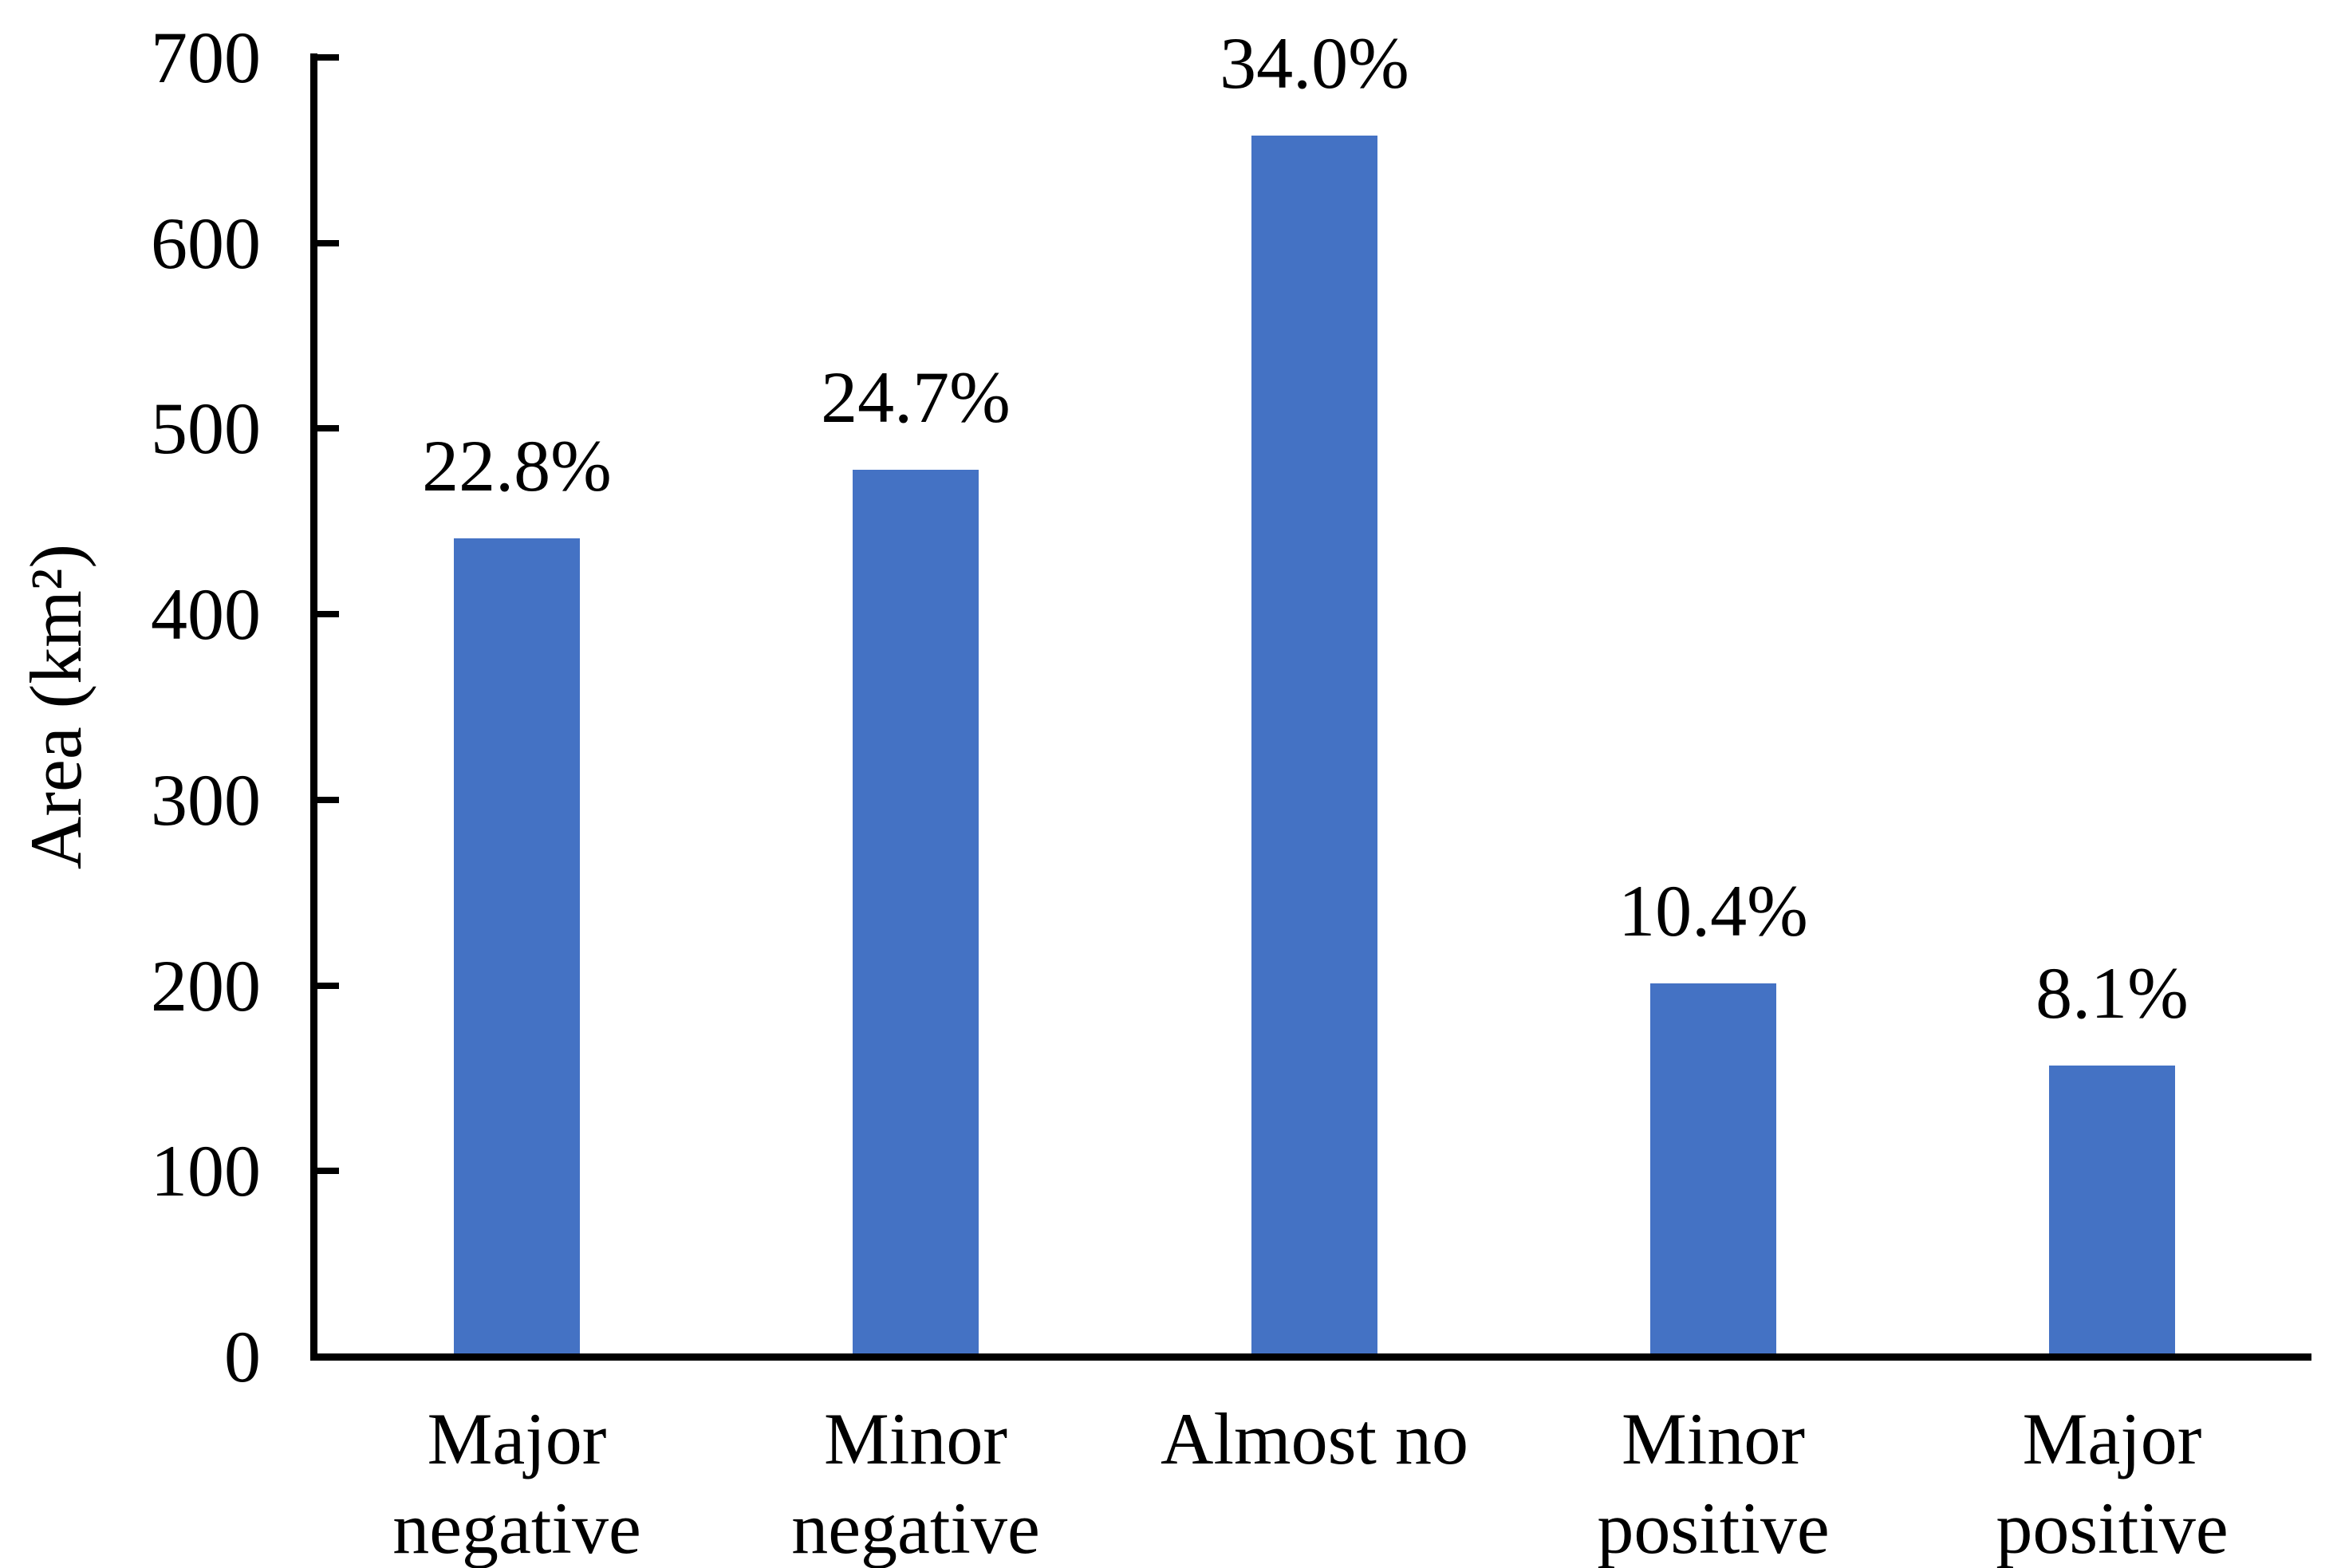 The width and height of the screenshot is (2333, 1568). I want to click on y-tick-label: 400, so click(206, 614).